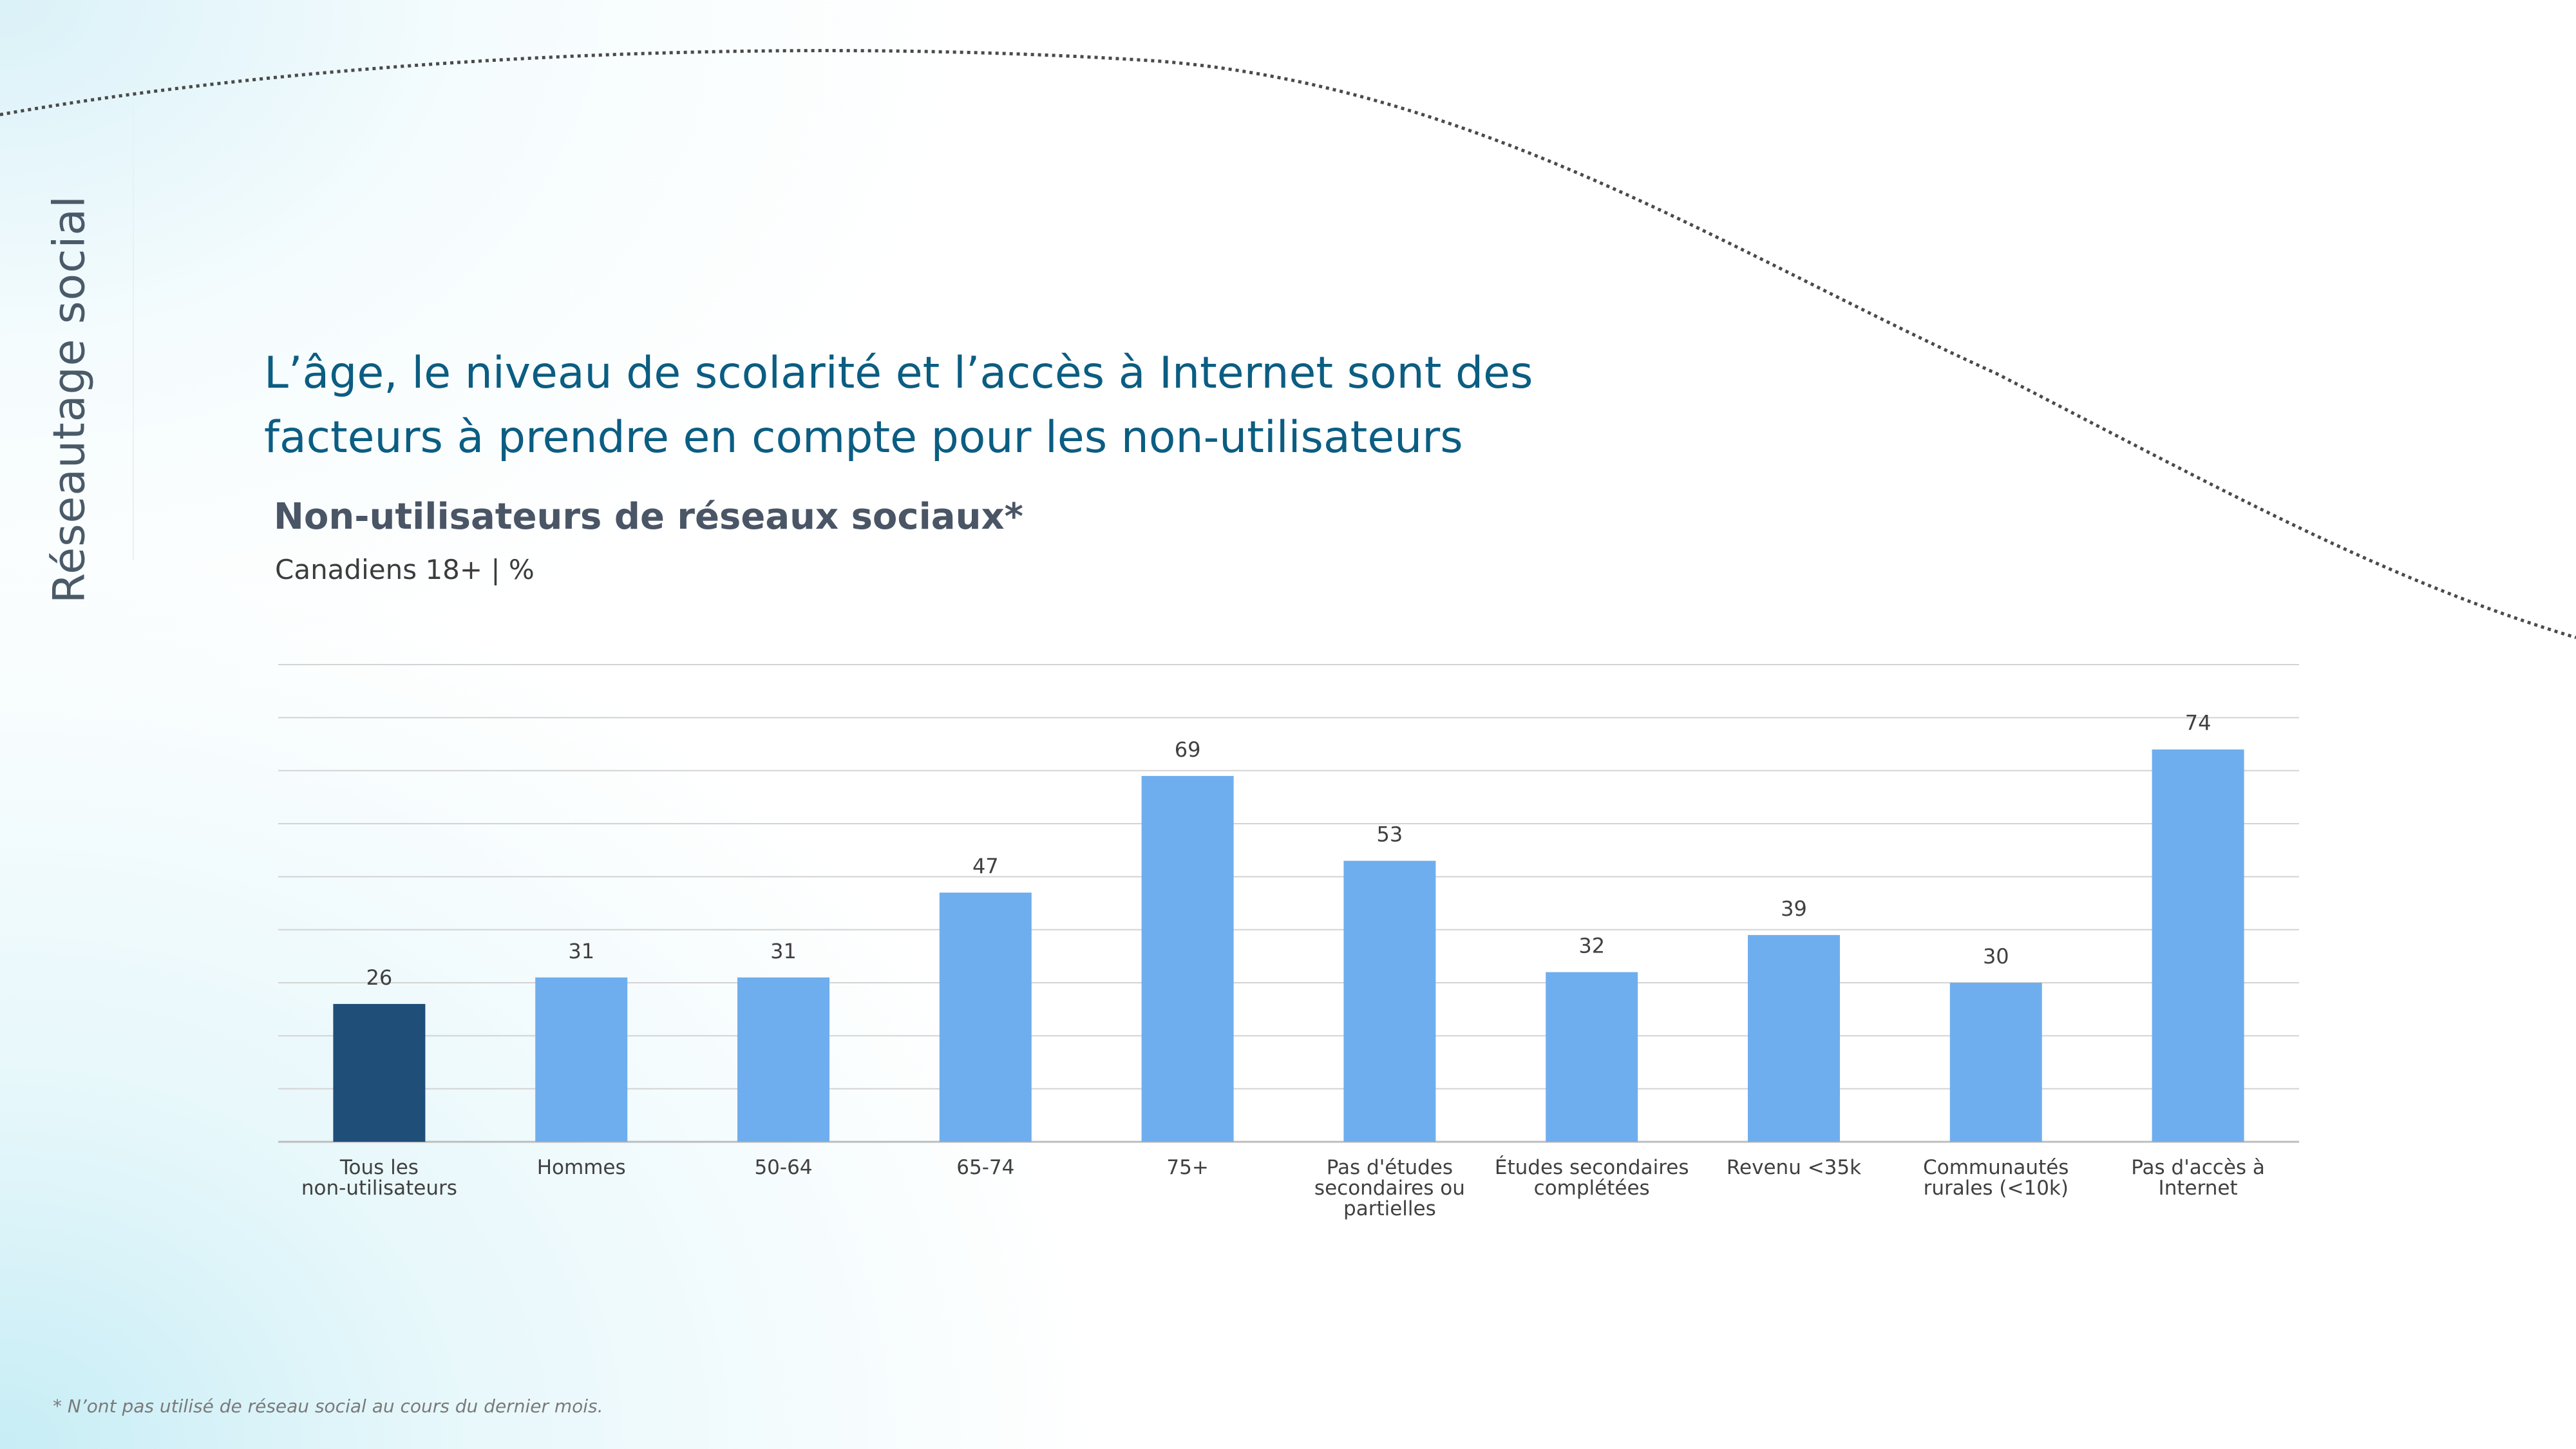 Image resolution: width=2576 pixels, height=1449 pixels. What do you see at coordinates (133, 328) in the screenshot?
I see `sidebar-divider` at bounding box center [133, 328].